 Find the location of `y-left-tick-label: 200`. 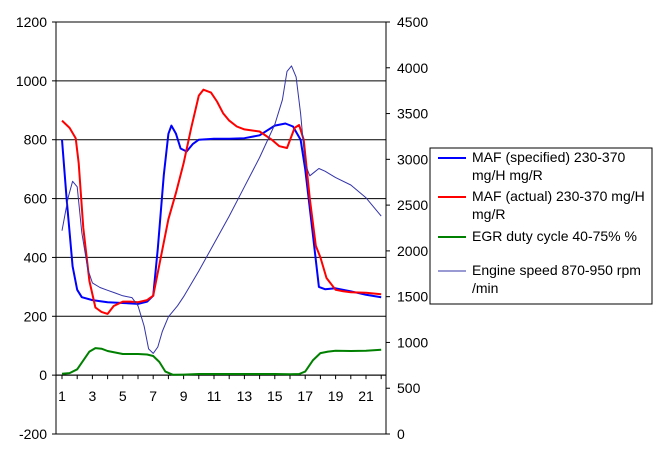

y-left-tick-label: 200 is located at coordinates (36, 316).